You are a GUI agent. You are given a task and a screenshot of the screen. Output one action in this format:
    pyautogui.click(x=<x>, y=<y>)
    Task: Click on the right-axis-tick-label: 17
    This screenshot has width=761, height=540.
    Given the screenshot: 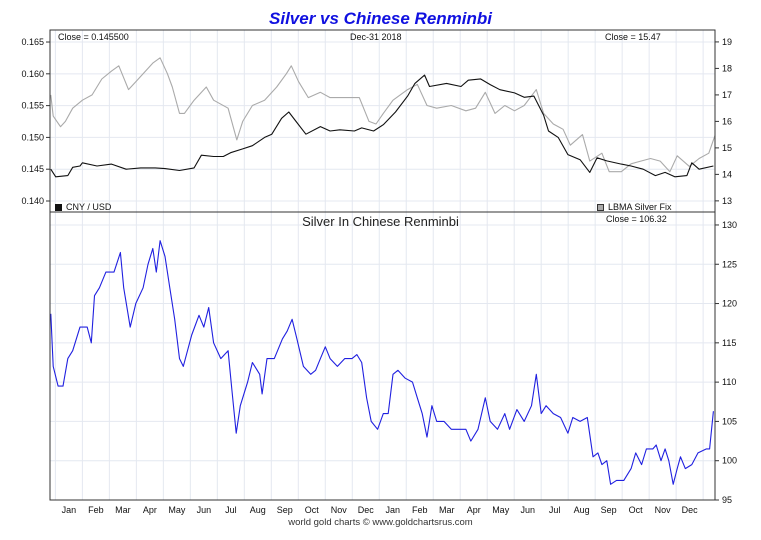 What is the action you would take?
    pyautogui.click(x=727, y=95)
    